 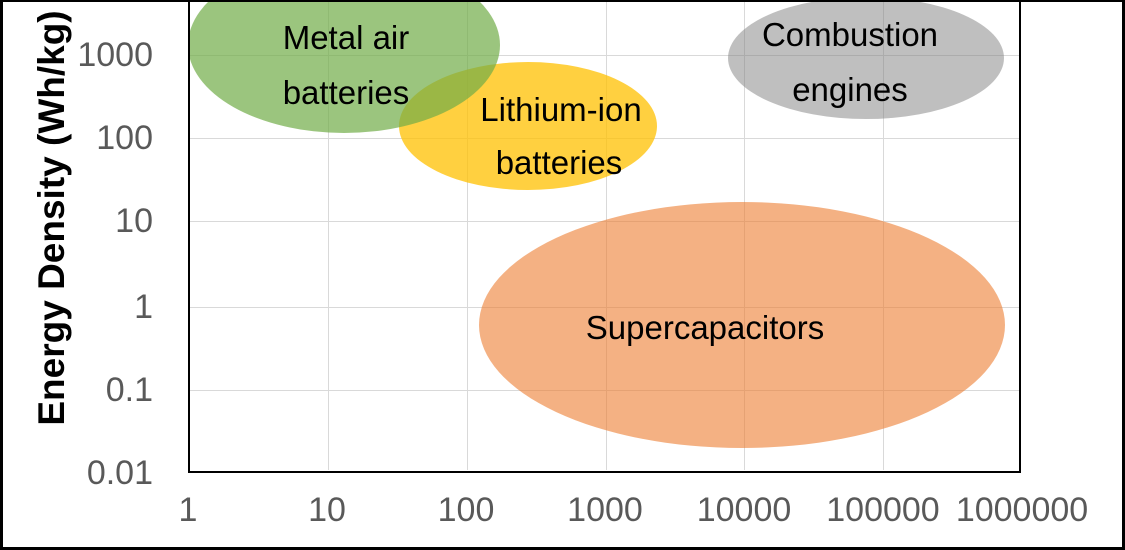 I want to click on region-lithium-ion-batteries-label-line1: Lithium-ion, so click(x=561, y=109).